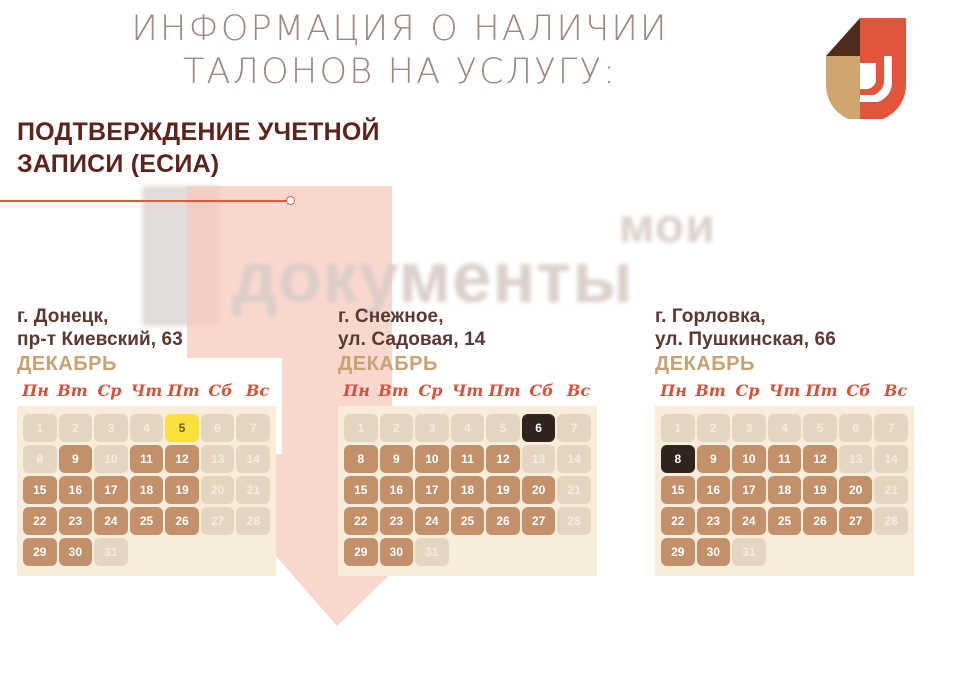  I want to click on page-title-top: ИНФОРМАЦИЯ О НАЛИЧИИ ТАЛОНОВ НА УСЛУГУ:, so click(400, 50).